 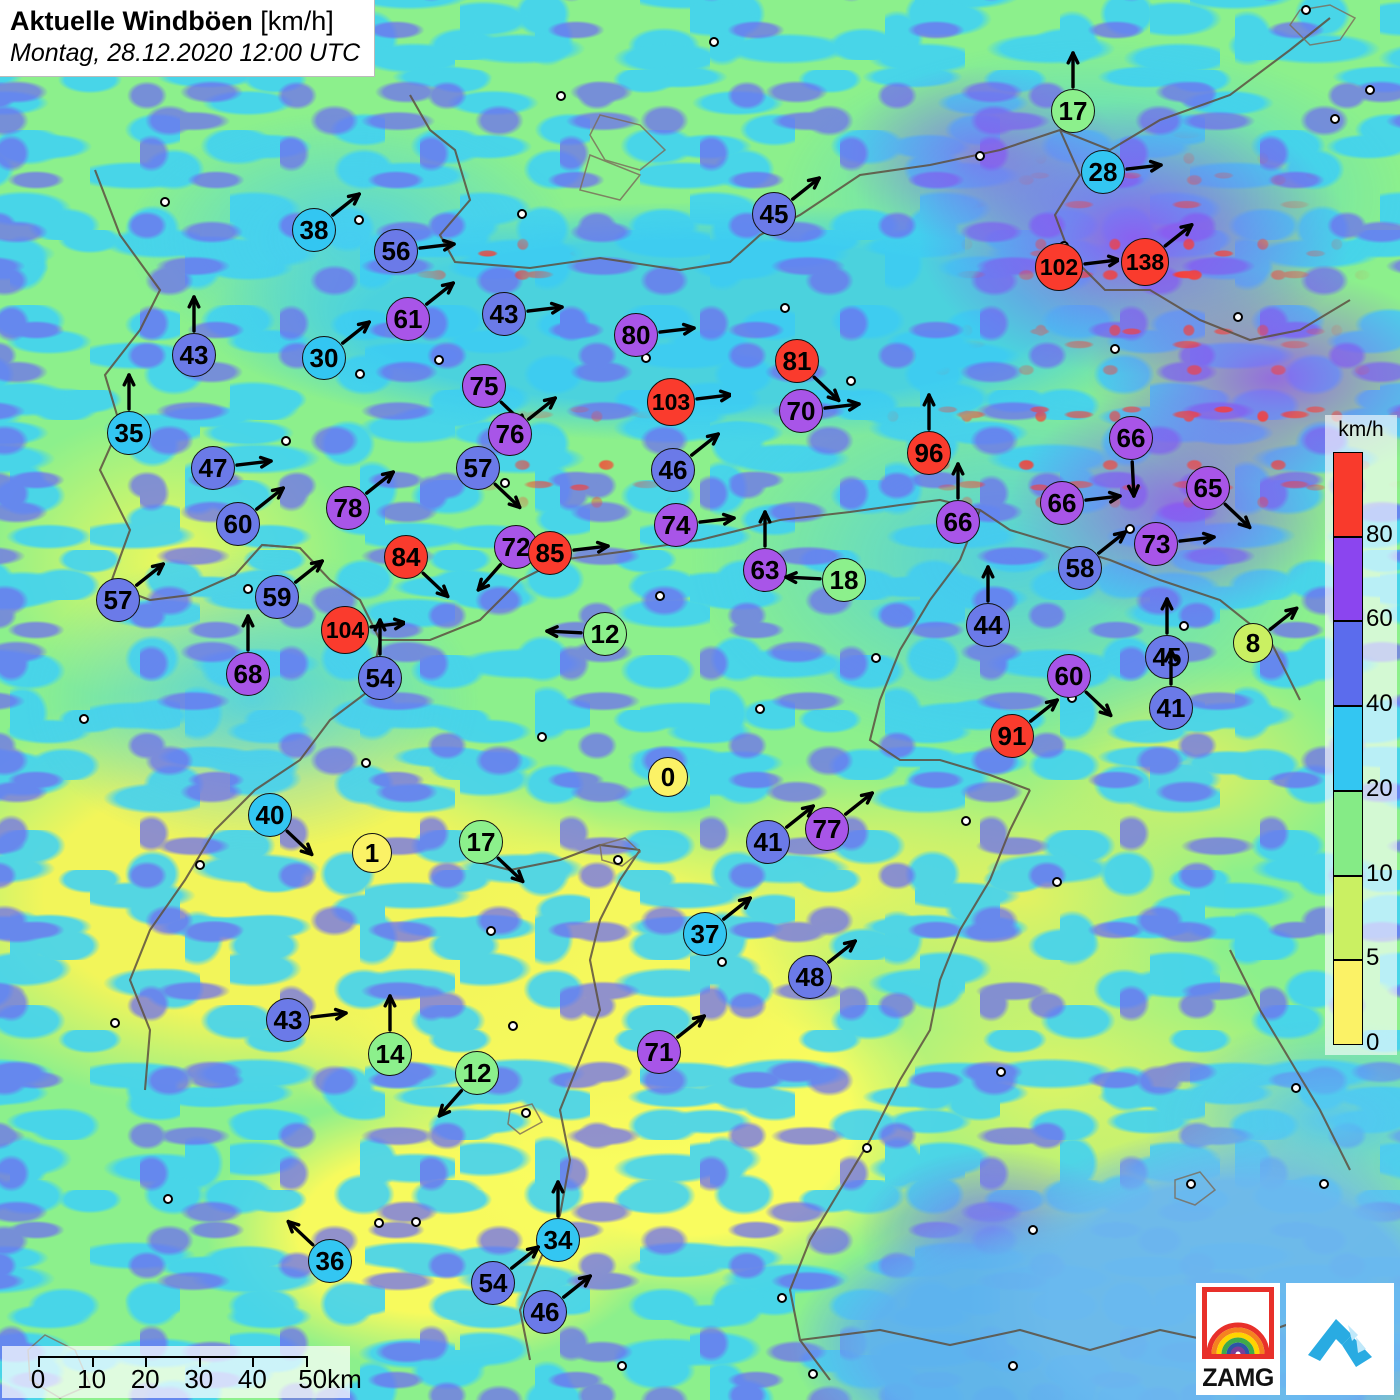 What do you see at coordinates (1238, 1378) in the screenshot?
I see `zamg-logo-text: ZAMG` at bounding box center [1238, 1378].